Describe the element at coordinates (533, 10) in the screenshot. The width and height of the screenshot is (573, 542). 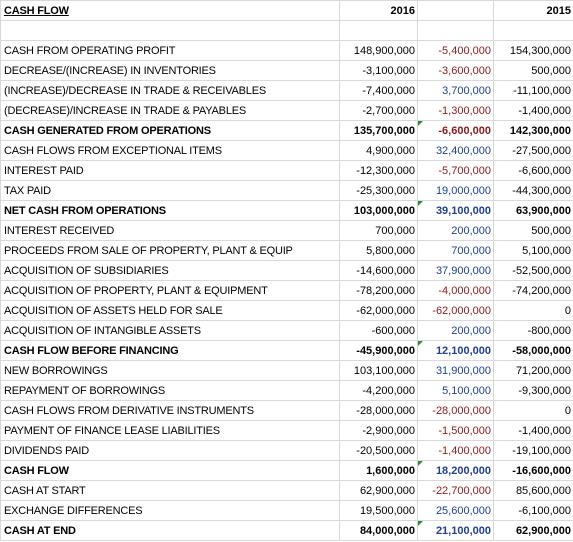
I see `header-2015: 2015` at that location.